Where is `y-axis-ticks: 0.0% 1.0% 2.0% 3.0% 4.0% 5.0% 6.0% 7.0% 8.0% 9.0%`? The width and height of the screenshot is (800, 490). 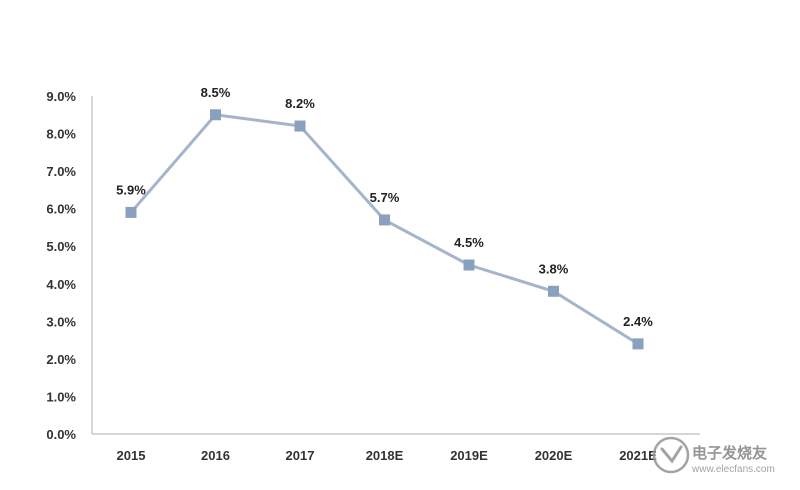 y-axis-ticks: 0.0% 1.0% 2.0% 3.0% 4.0% 5.0% 6.0% 7.0% 8.0% 9.0% is located at coordinates (61, 265).